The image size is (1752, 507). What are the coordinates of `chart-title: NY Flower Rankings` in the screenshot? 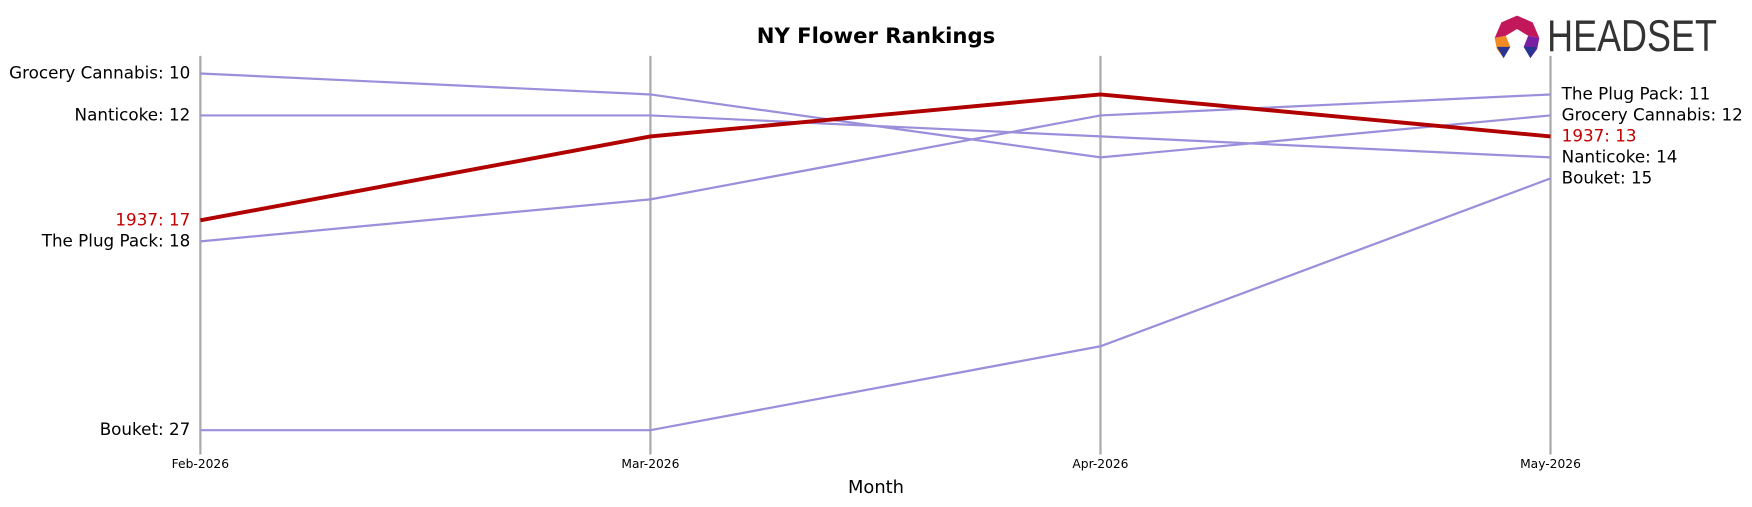 It's located at (876, 36).